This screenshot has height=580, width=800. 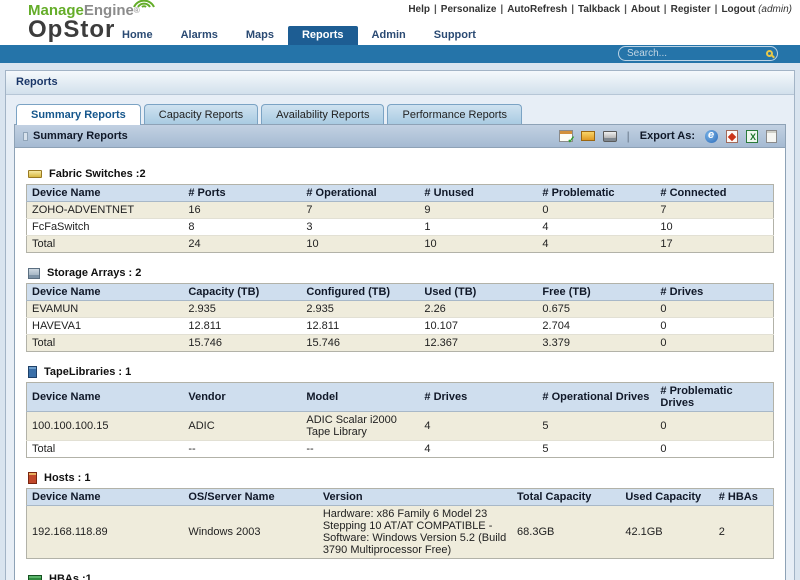 What do you see at coordinates (468, 9) in the screenshot?
I see `top-link-personalize: Personalize` at bounding box center [468, 9].